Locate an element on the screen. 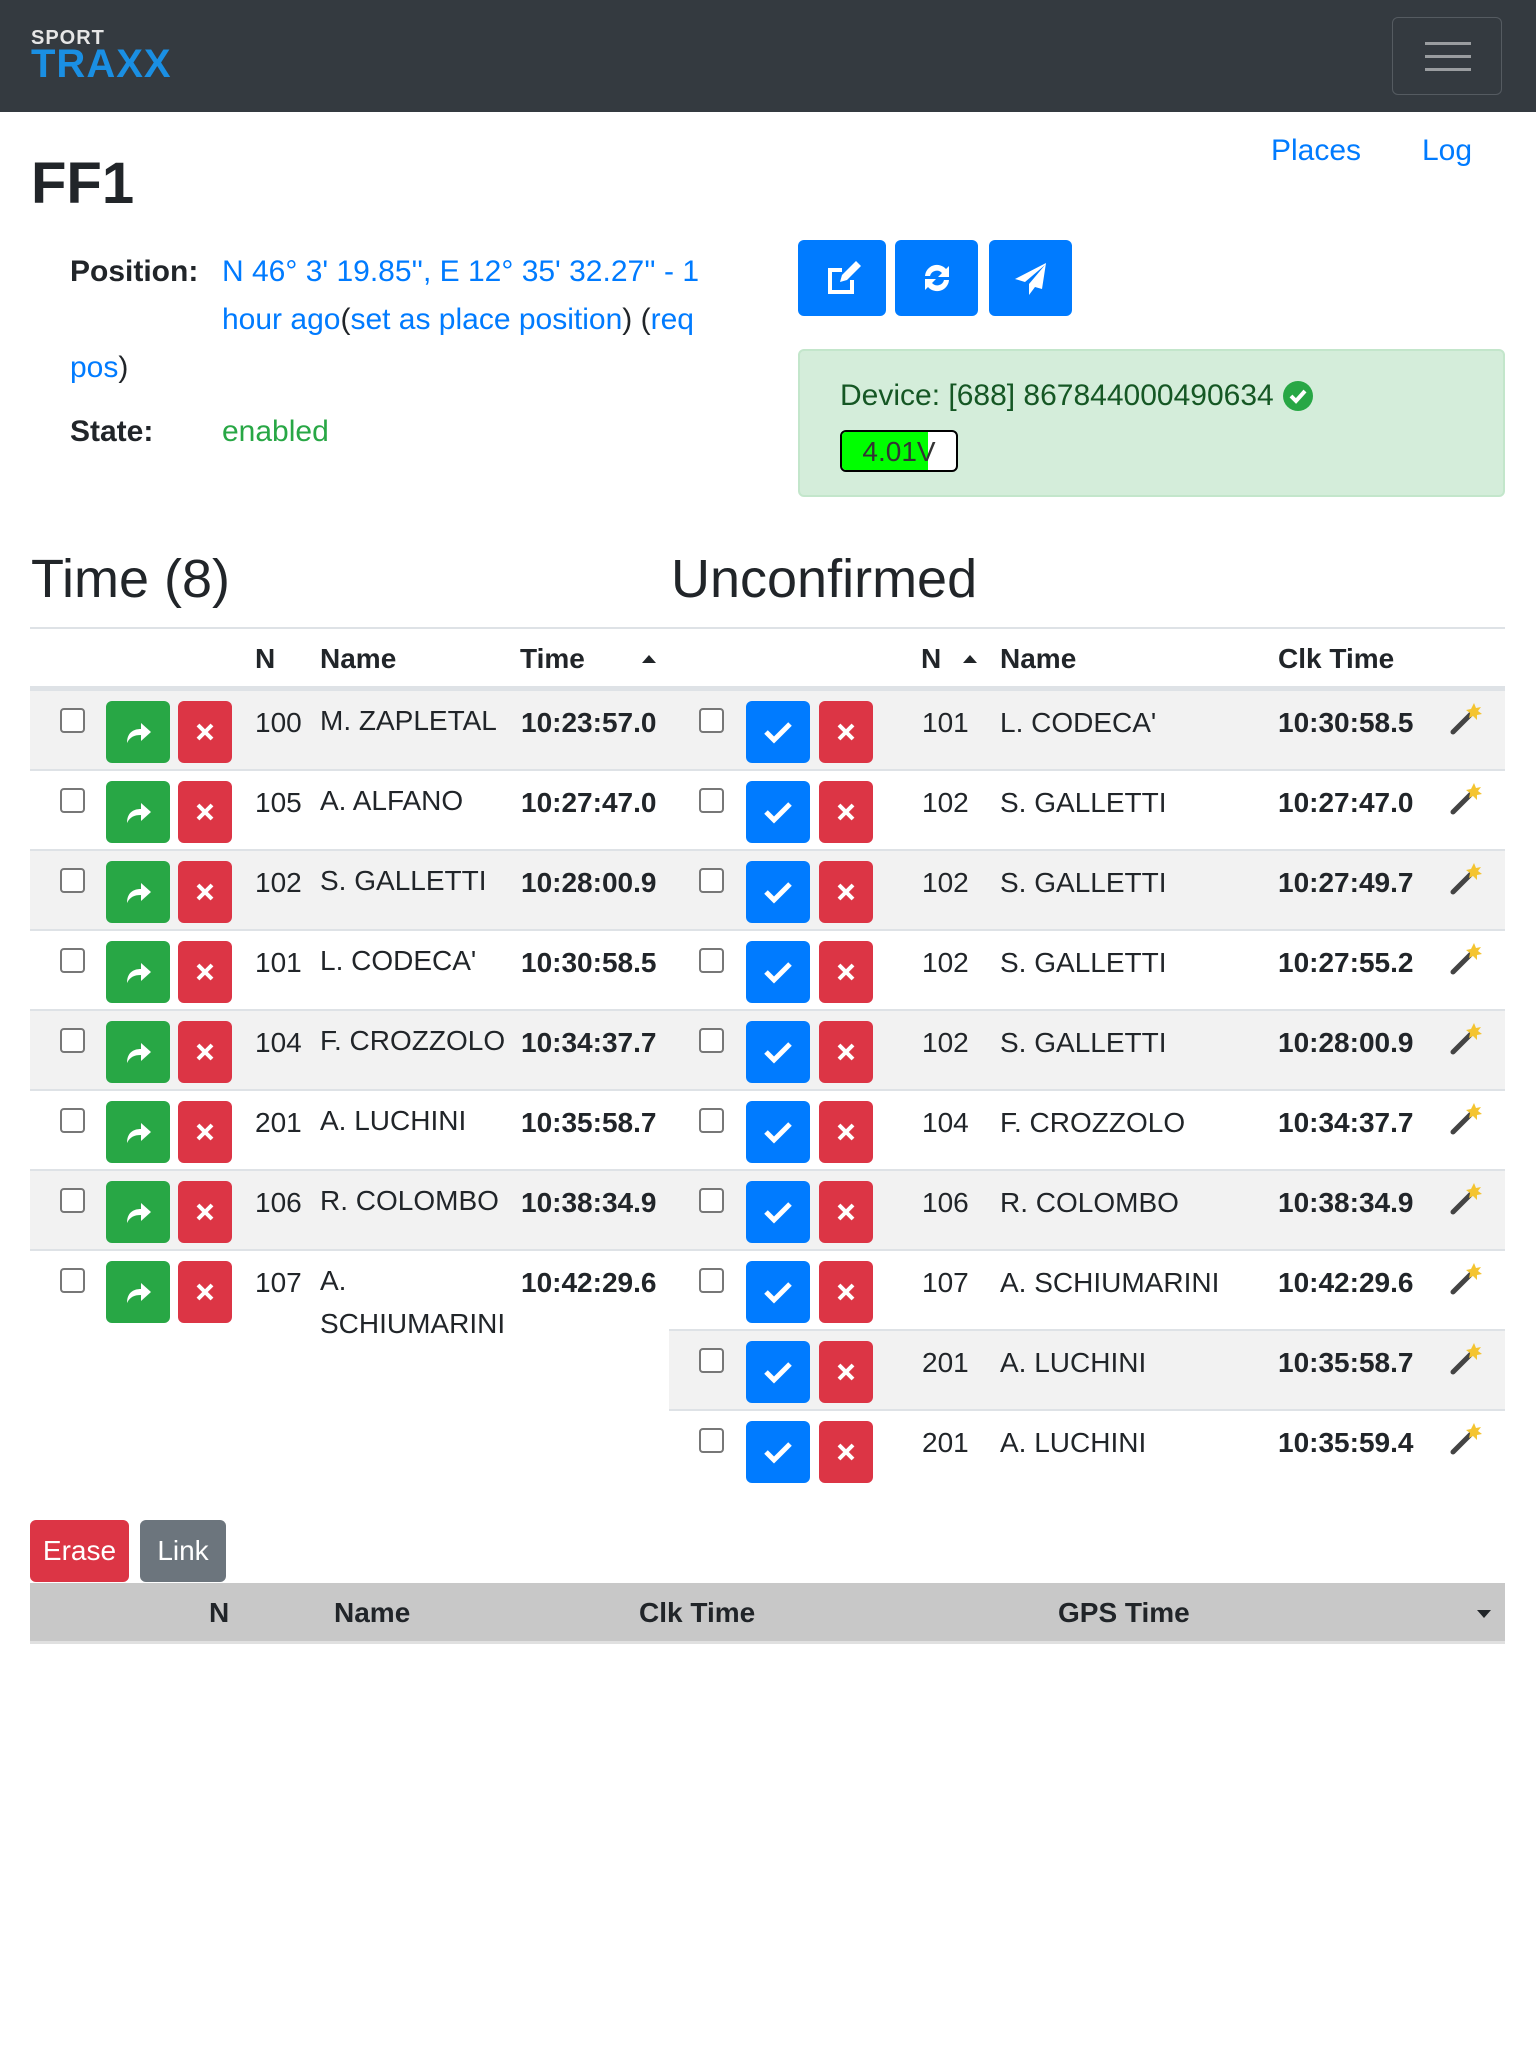 Image resolution: width=1536 pixels, height=2048 pixels. erase-button: Erase is located at coordinates (79, 1551).